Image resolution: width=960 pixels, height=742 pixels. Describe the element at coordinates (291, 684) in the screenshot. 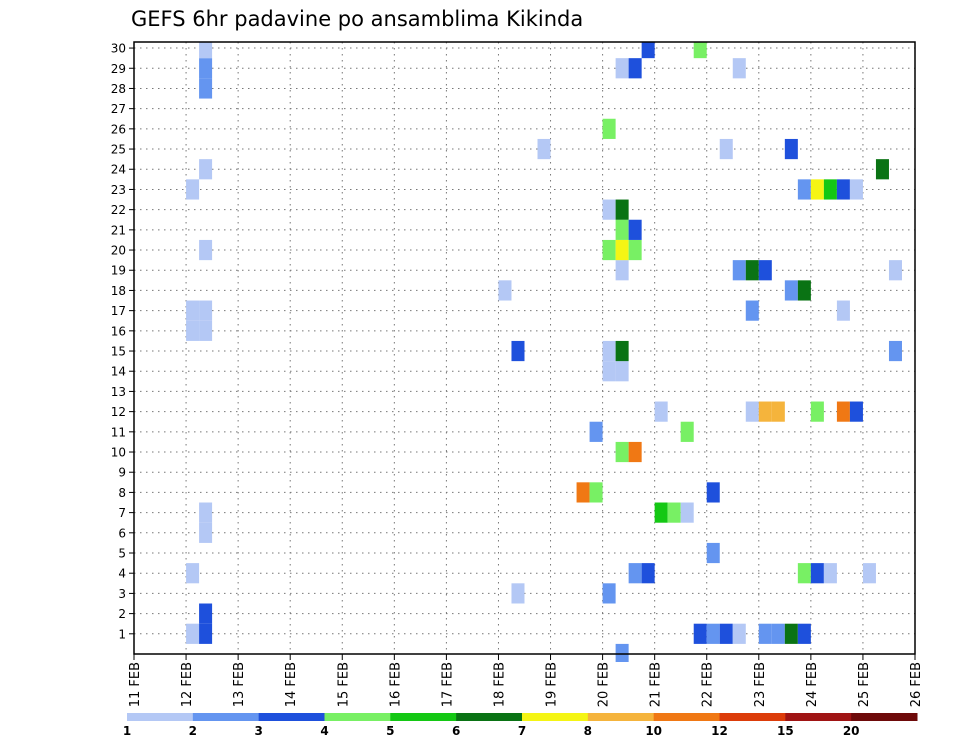

I see `x-tick-label: 14 FEB` at that location.